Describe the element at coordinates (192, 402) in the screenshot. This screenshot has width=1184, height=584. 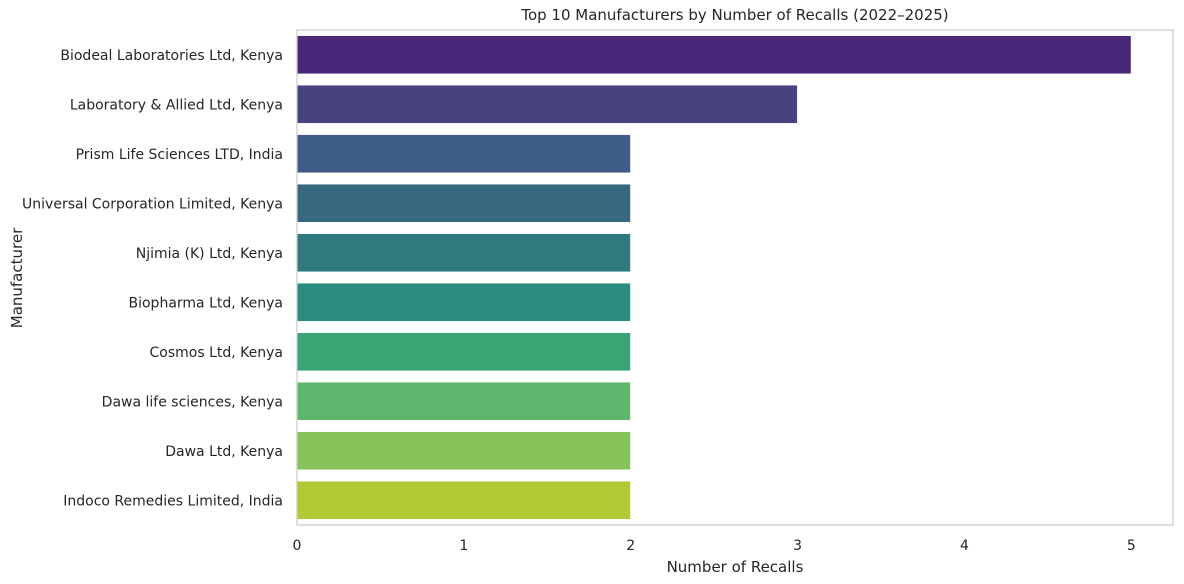
I see `y-tick-label: Dawa life sciences, Kenya` at that location.